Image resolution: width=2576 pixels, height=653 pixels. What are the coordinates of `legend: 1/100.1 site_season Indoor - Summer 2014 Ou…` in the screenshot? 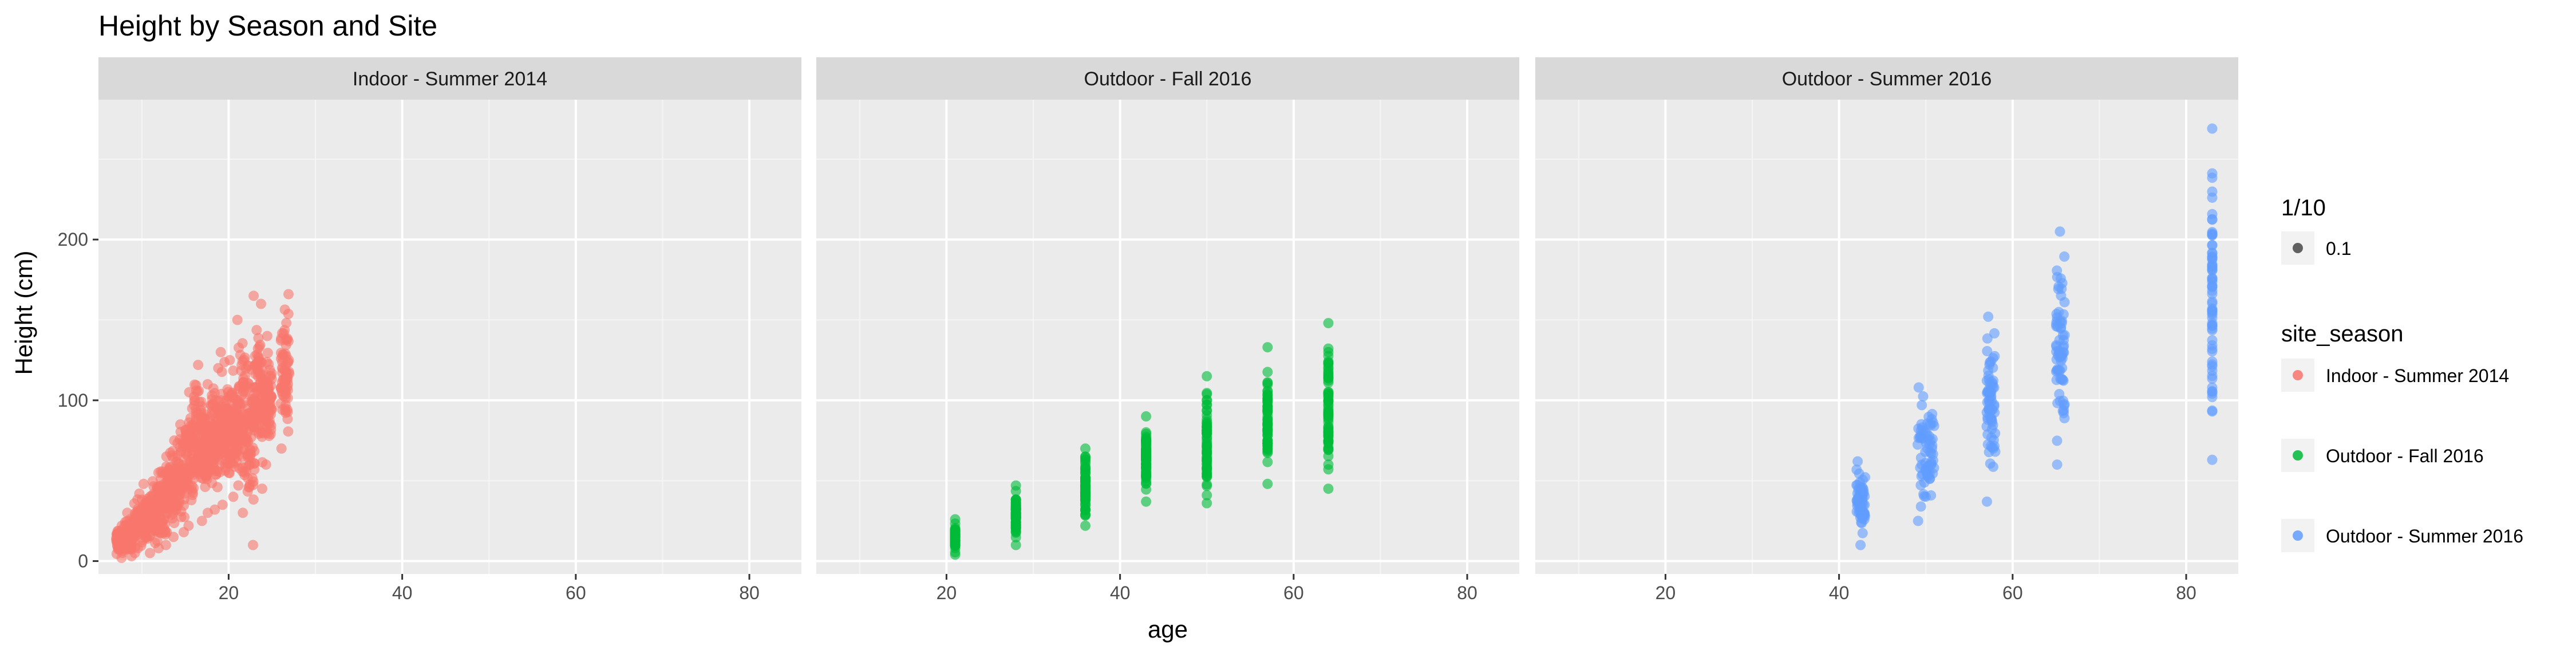 It's located at (2402, 373).